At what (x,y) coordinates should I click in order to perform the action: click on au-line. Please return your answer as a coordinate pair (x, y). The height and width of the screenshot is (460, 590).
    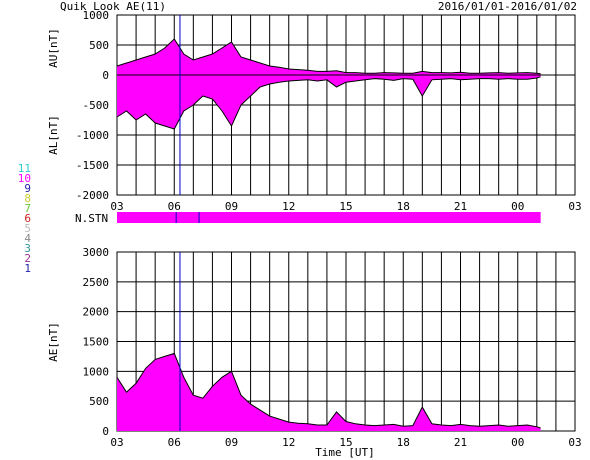
    Looking at the image, I should click on (328, 56).